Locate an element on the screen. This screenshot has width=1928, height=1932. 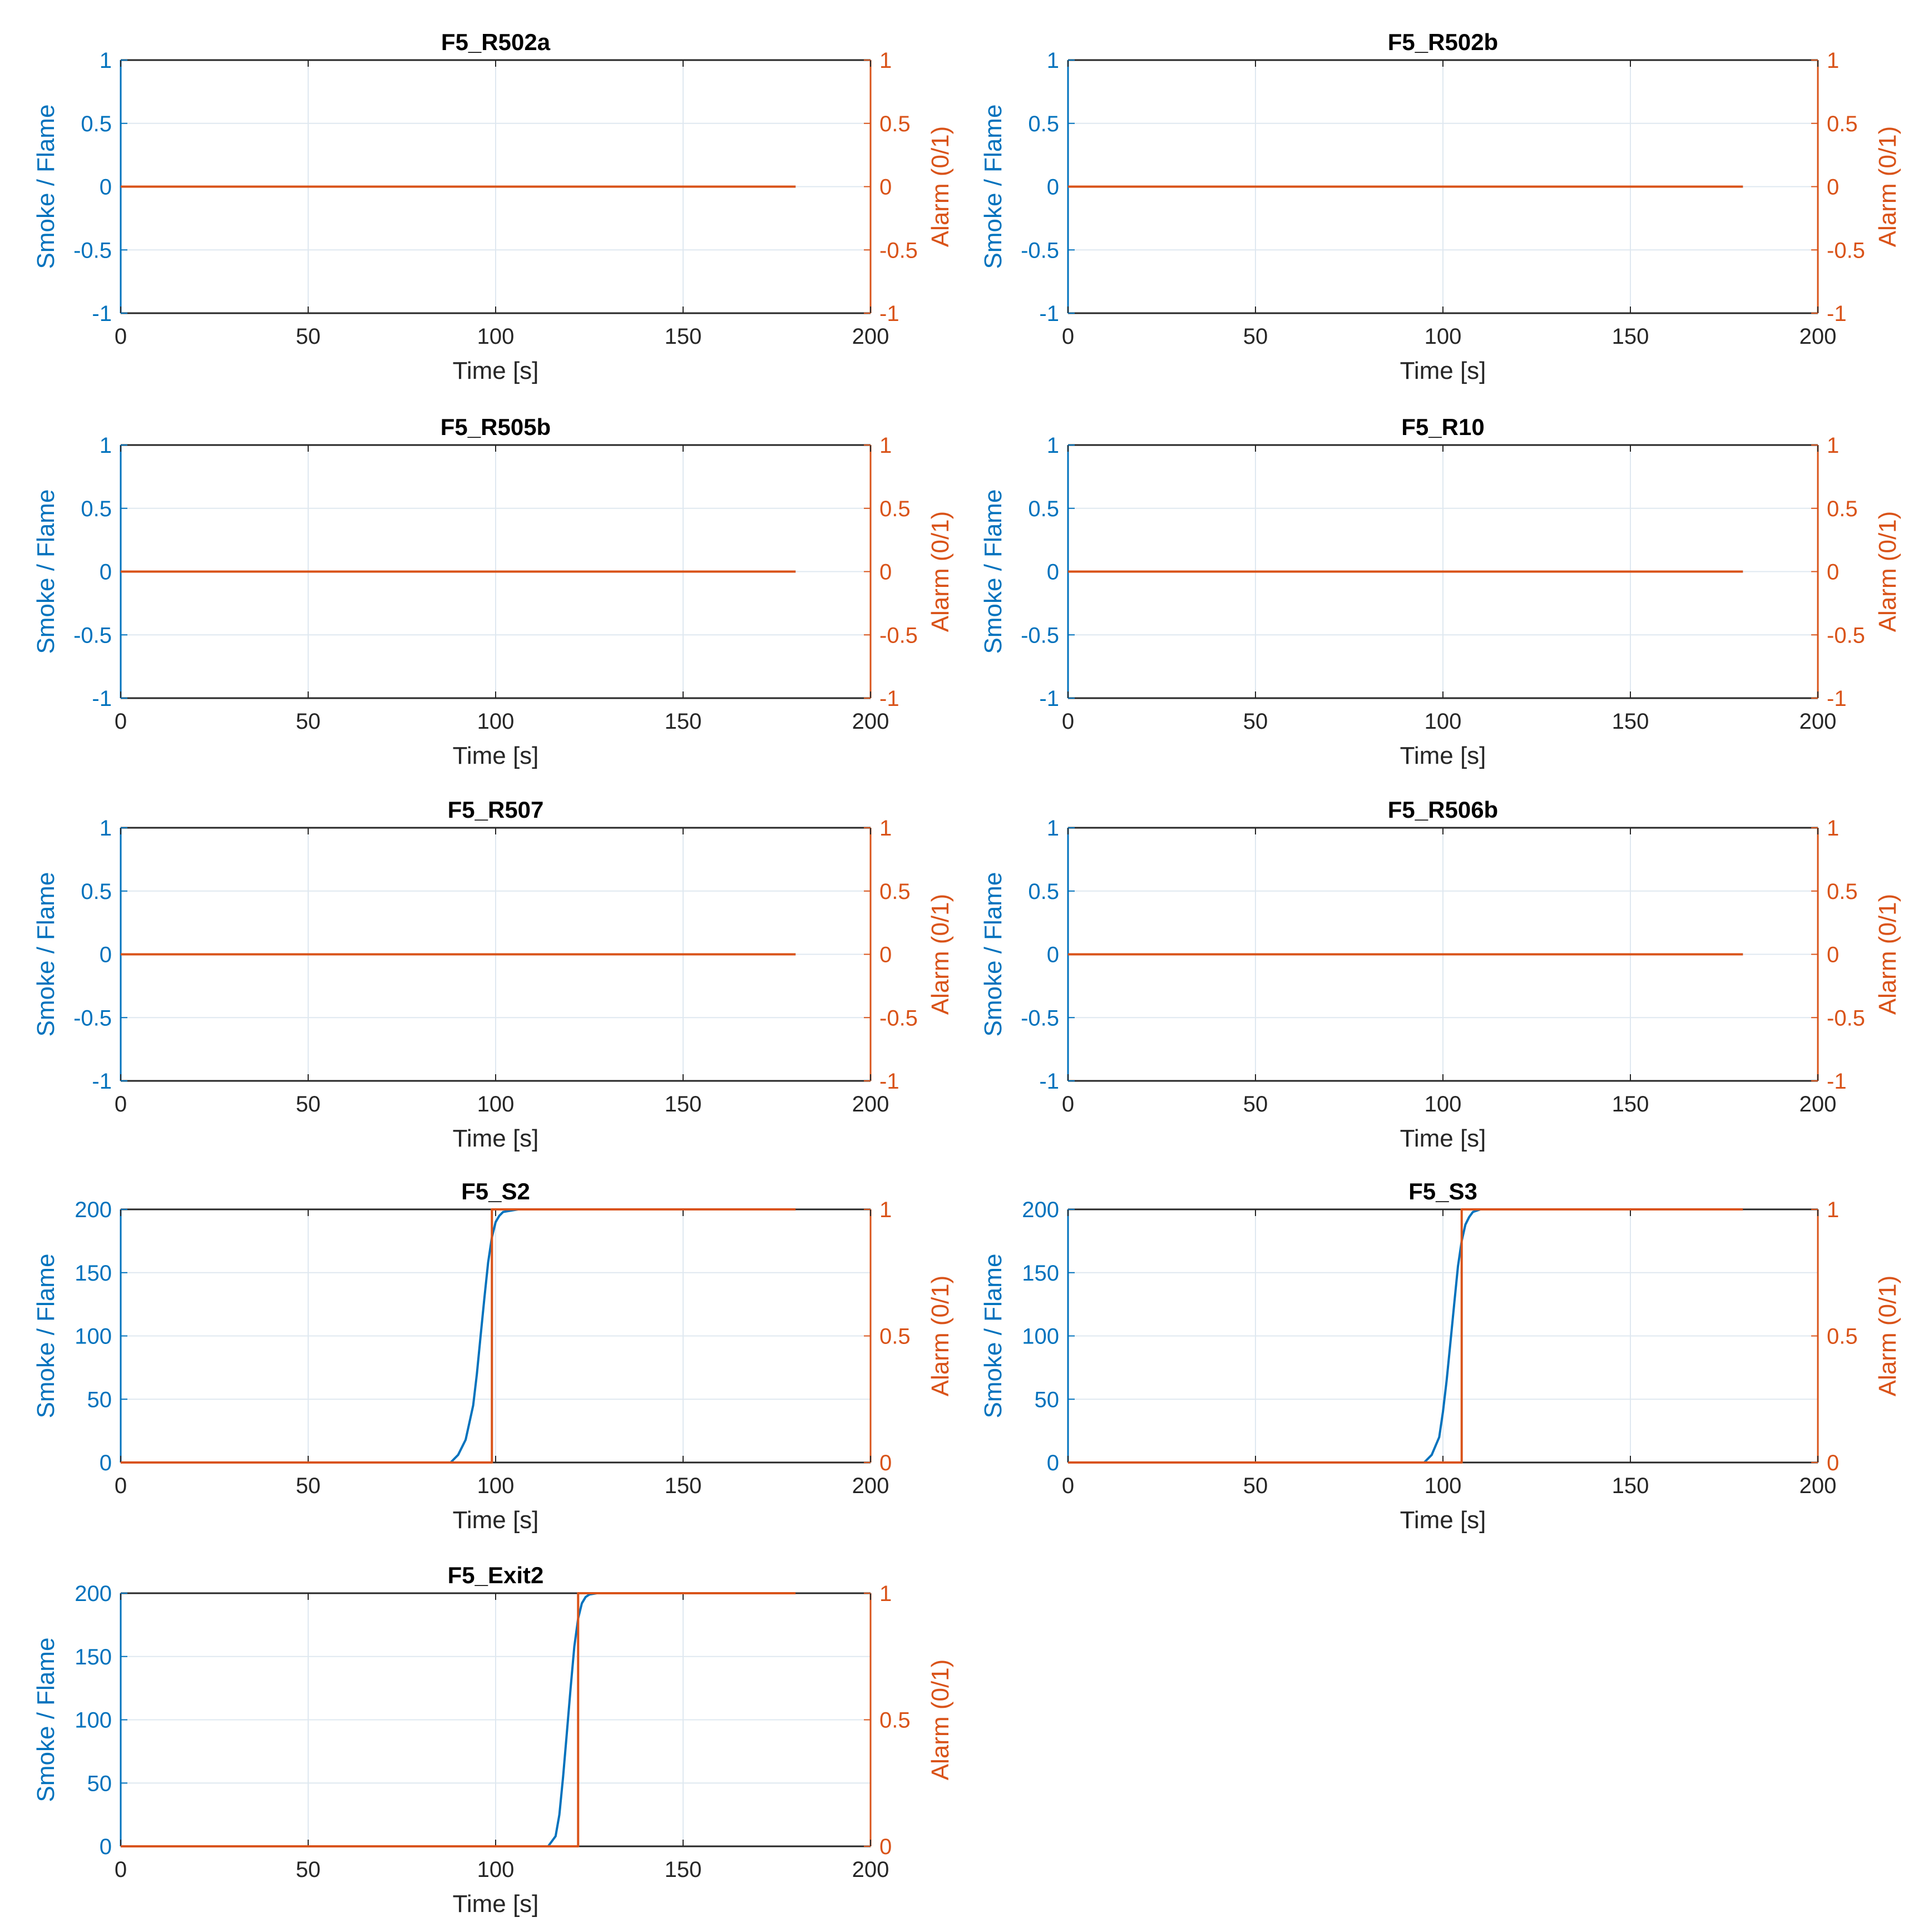
subplot-title: F5_S3 is located at coordinates (1443, 1191).